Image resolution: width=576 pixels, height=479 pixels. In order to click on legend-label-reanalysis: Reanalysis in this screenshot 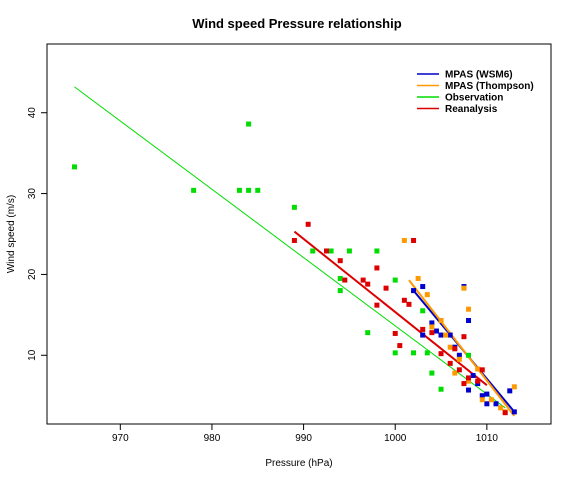, I will do `click(471, 109)`.